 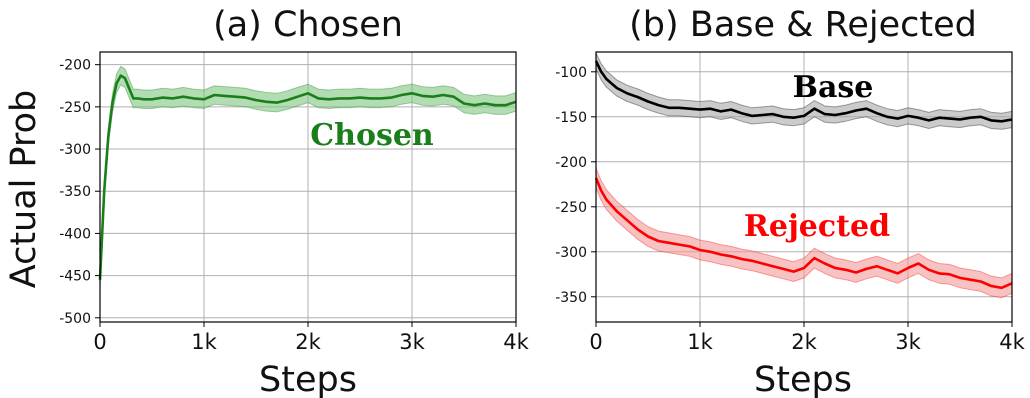 What do you see at coordinates (308, 379) in the screenshot?
I see `panel-a-xlabel: Steps` at bounding box center [308, 379].